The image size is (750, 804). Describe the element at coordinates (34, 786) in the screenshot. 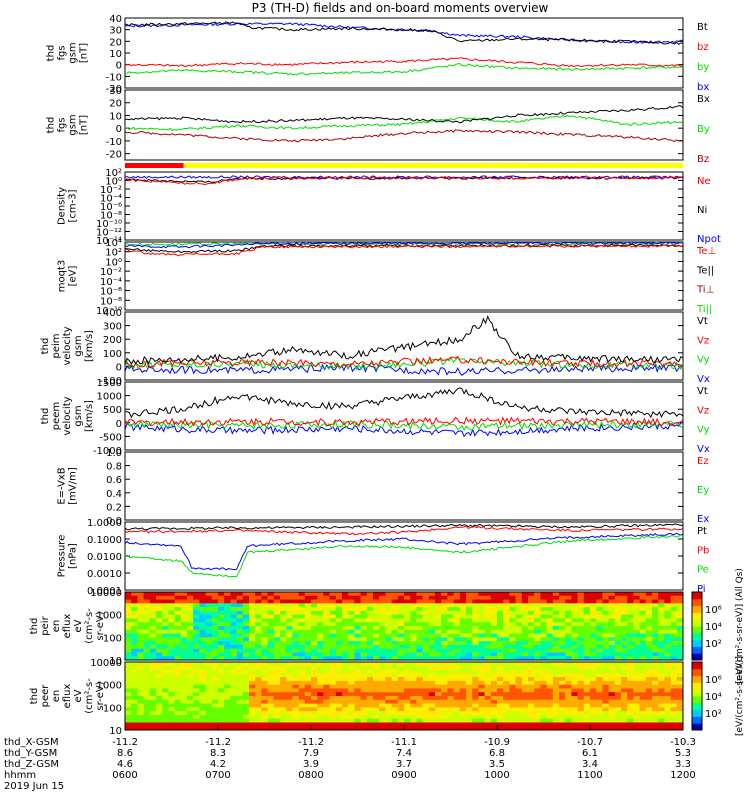

I see `ephemeris-row-label: 2019 Jun 15` at that location.